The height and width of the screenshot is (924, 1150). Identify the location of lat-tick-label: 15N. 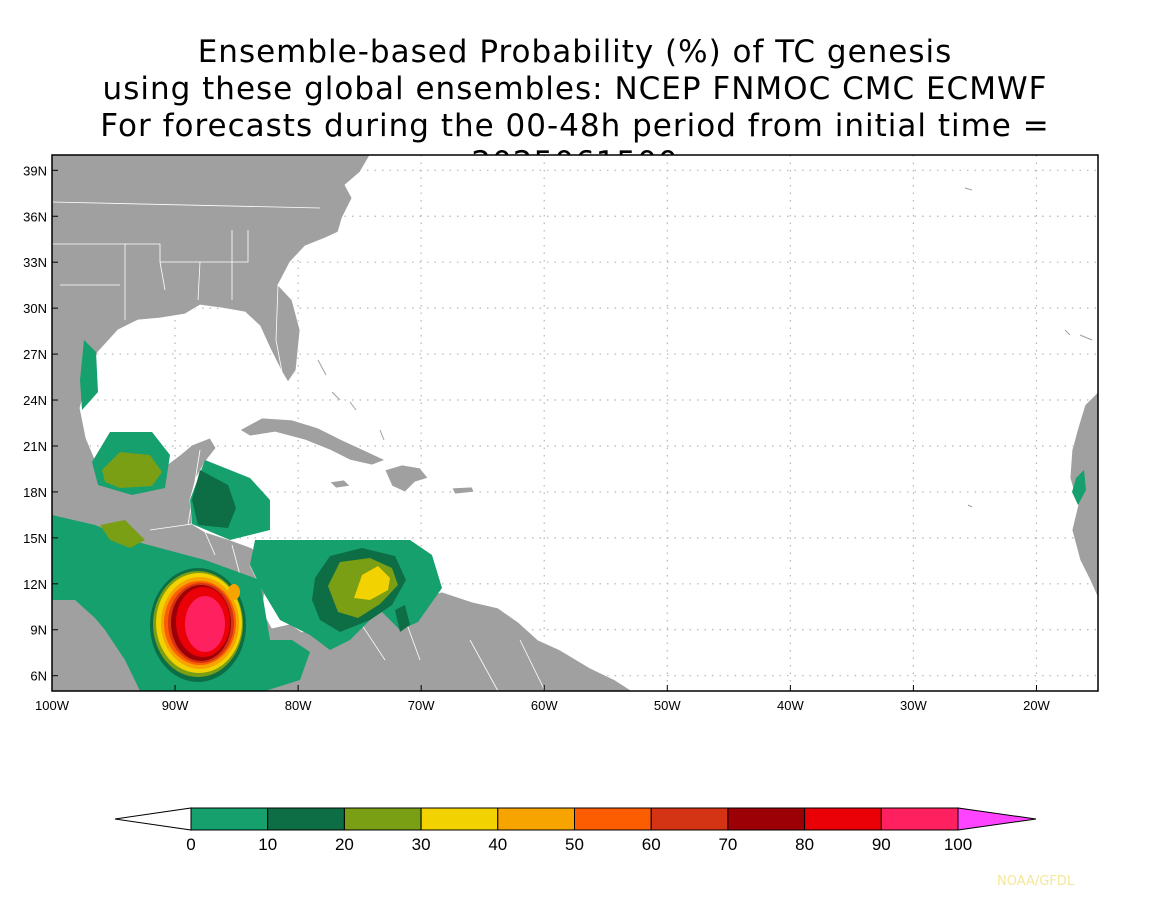
(35, 538).